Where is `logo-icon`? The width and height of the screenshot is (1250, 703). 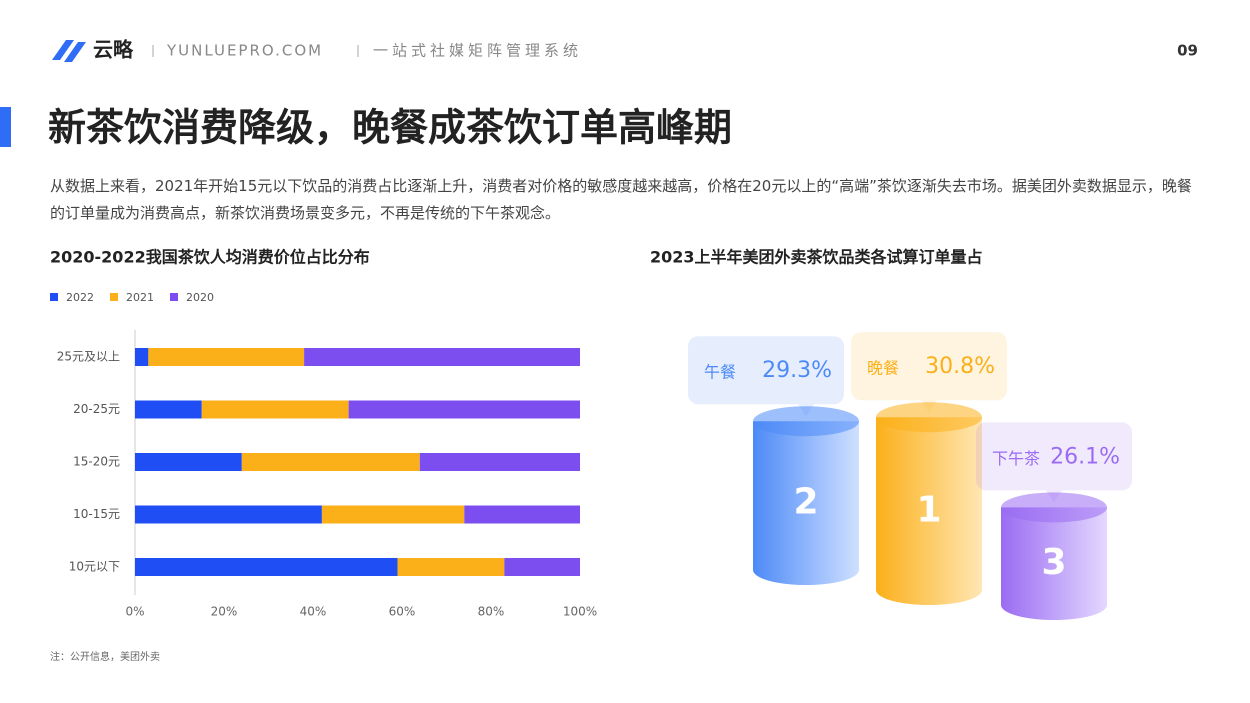 logo-icon is located at coordinates (69, 51).